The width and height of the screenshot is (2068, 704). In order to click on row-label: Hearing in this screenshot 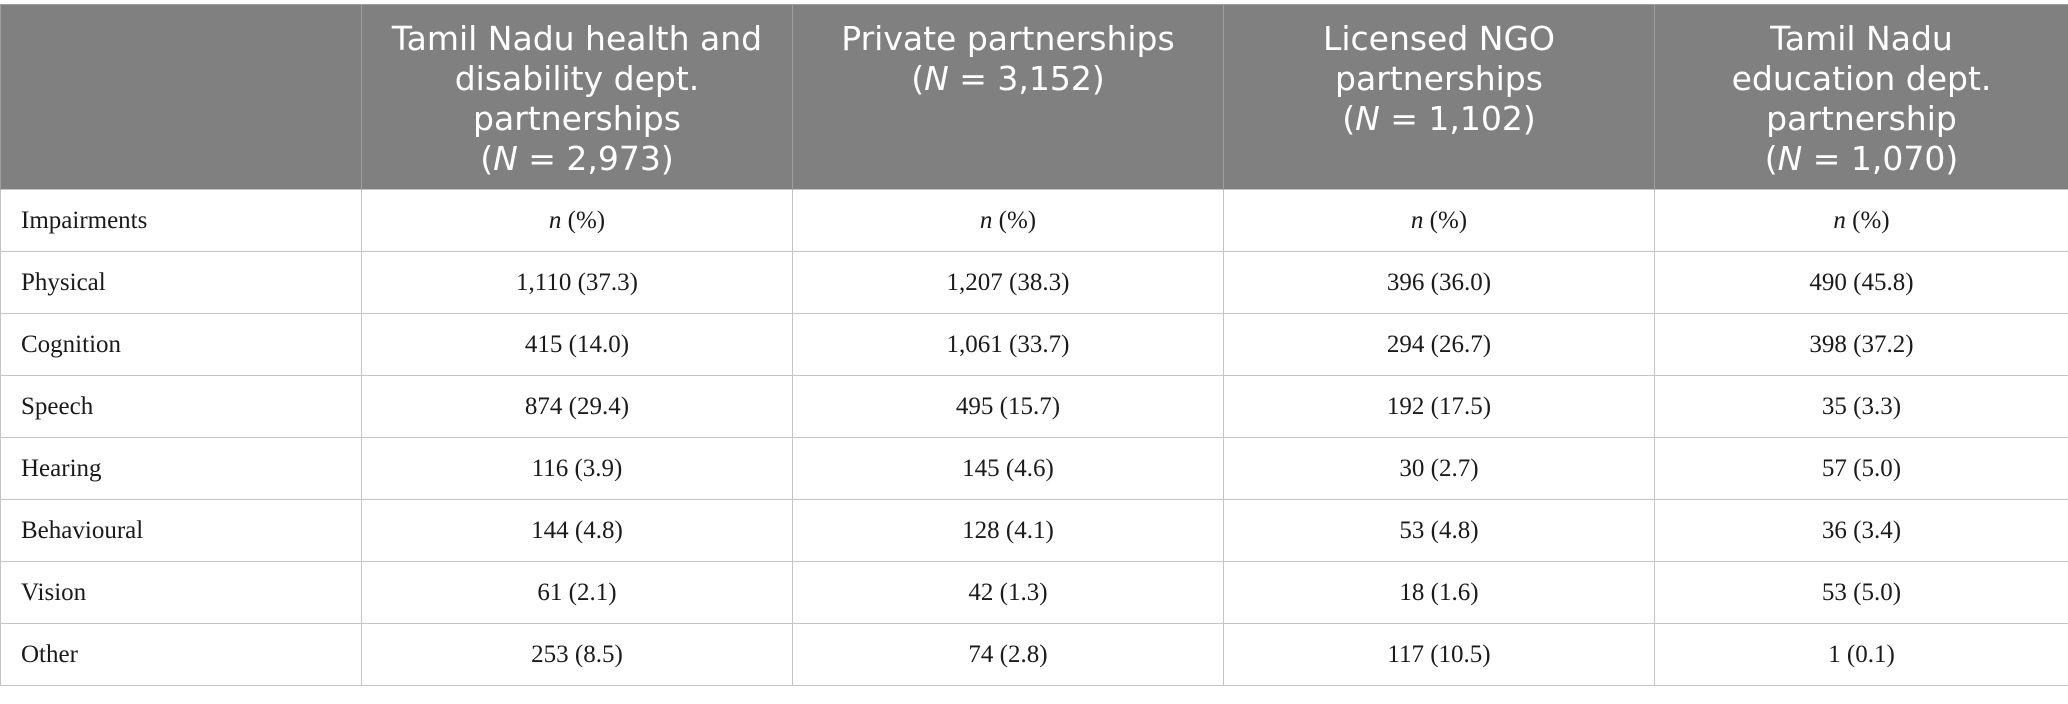, I will do `click(181, 468)`.